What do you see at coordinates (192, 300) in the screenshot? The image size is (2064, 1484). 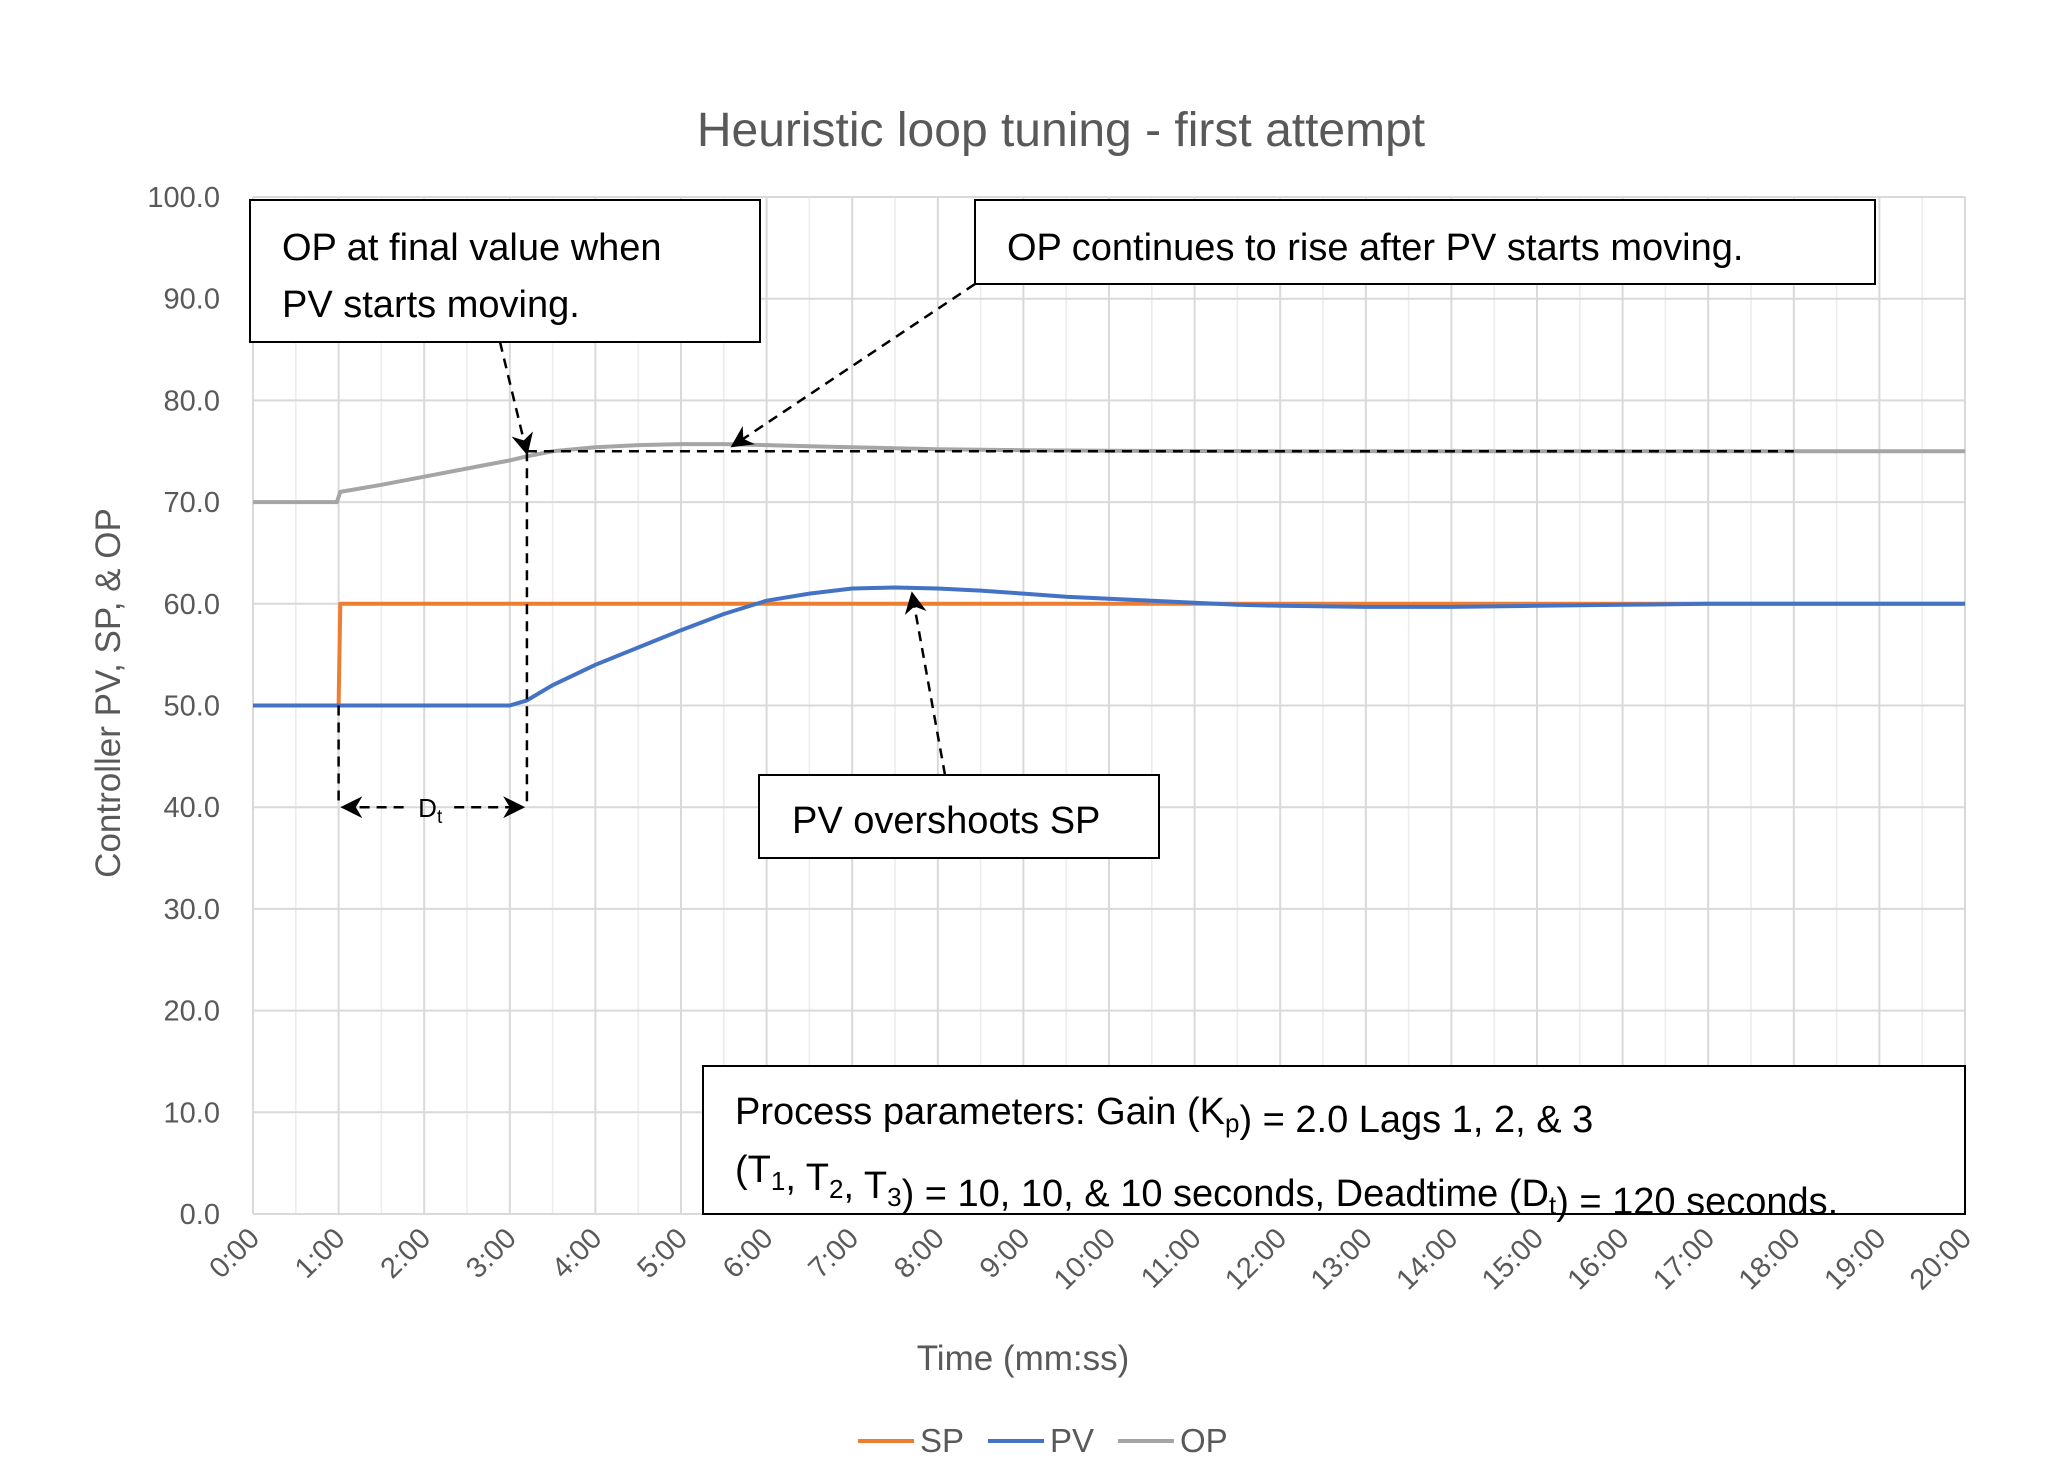 I see `y-tick-label: 90.0` at bounding box center [192, 300].